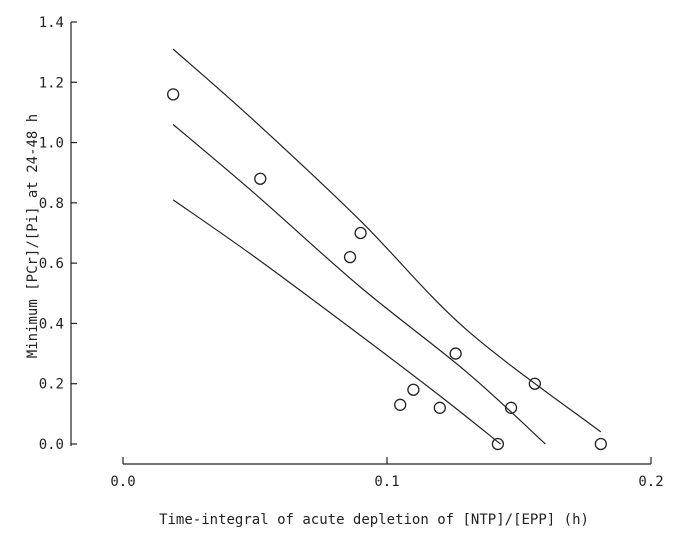 The height and width of the screenshot is (533, 687). I want to click on x-tick-label: 0.1, so click(386, 482).